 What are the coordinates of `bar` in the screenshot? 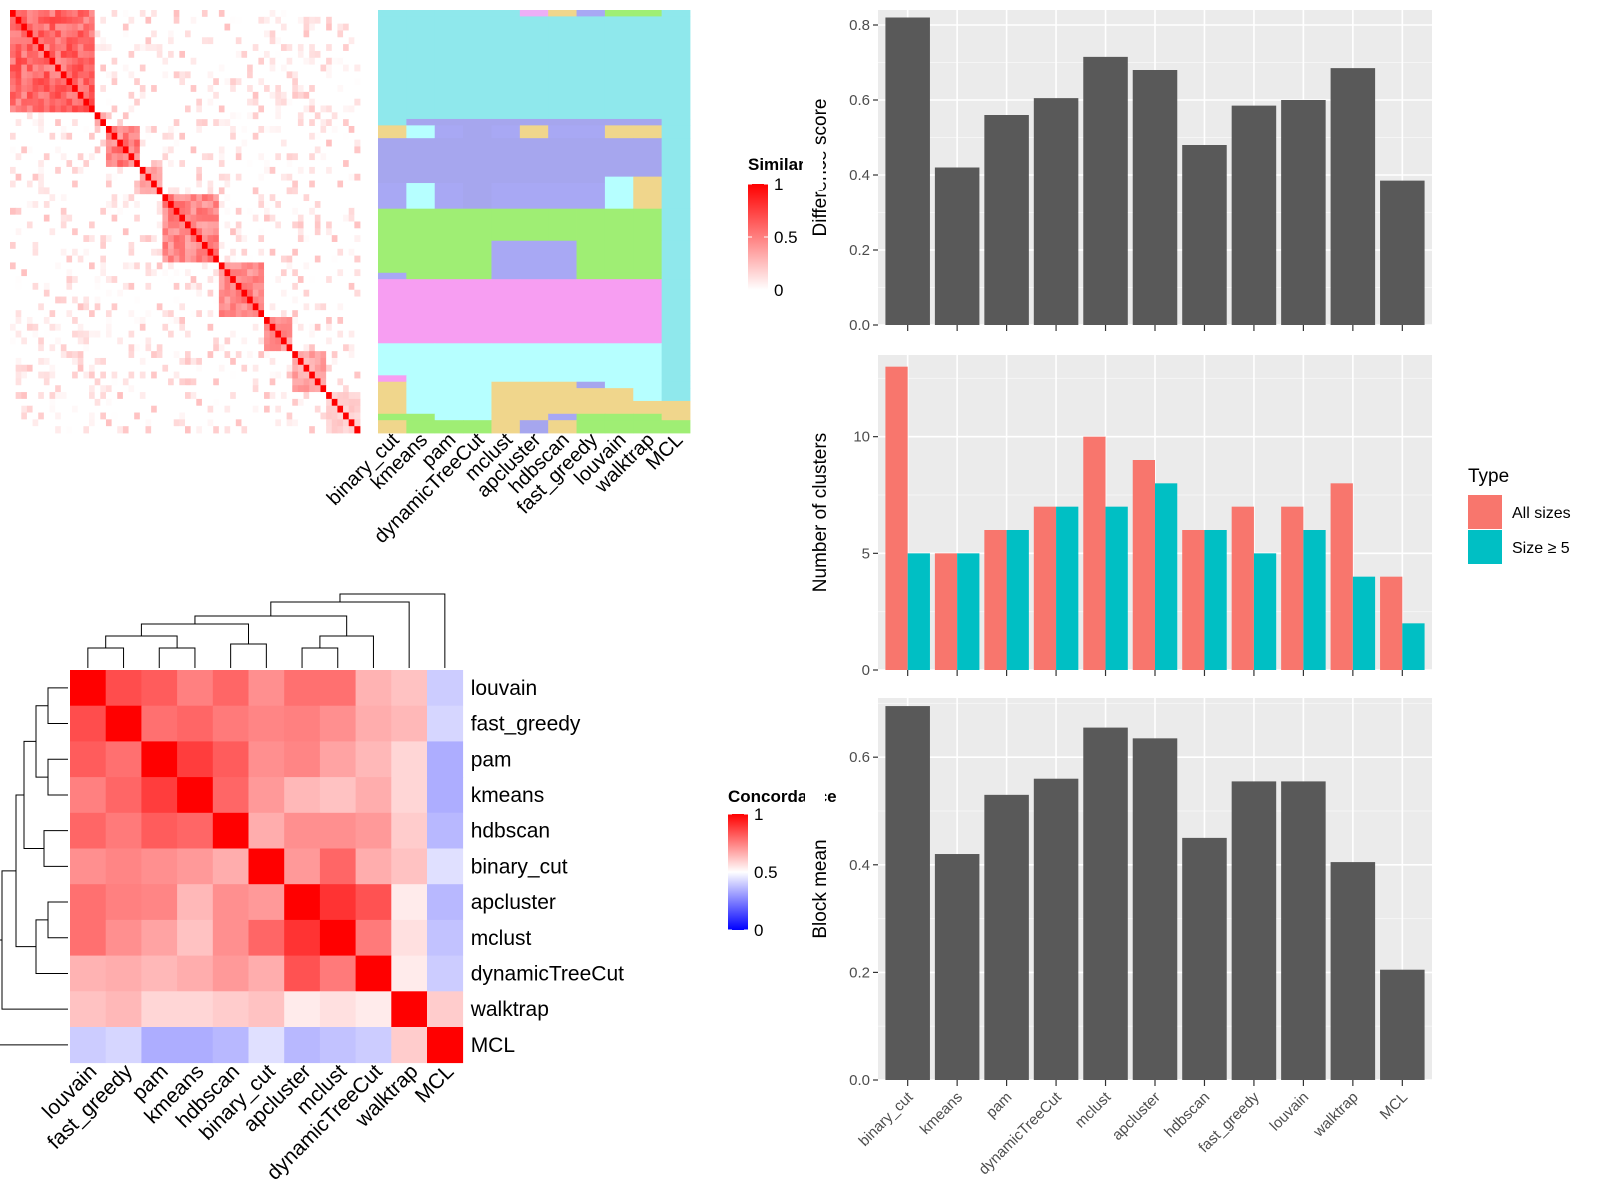 It's located at (957, 967).